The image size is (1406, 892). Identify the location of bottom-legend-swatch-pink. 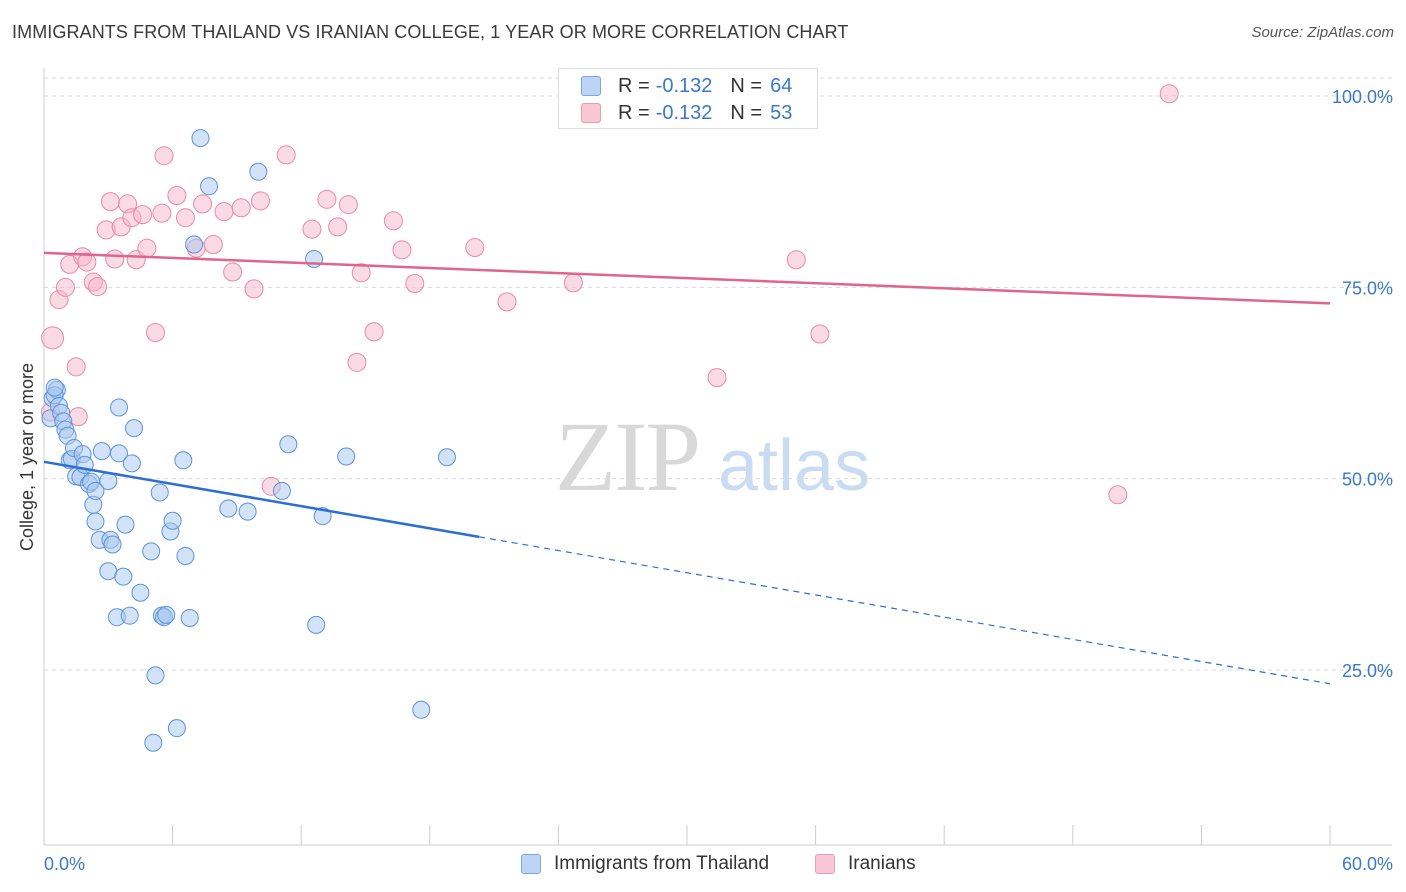
(825, 864).